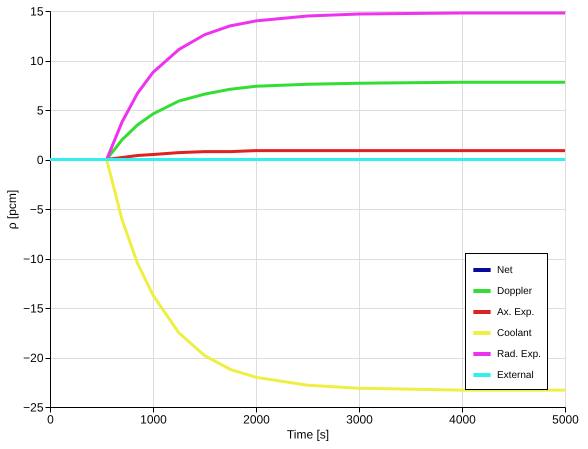  I want to click on y-tick-label: −20, so click(33, 358).